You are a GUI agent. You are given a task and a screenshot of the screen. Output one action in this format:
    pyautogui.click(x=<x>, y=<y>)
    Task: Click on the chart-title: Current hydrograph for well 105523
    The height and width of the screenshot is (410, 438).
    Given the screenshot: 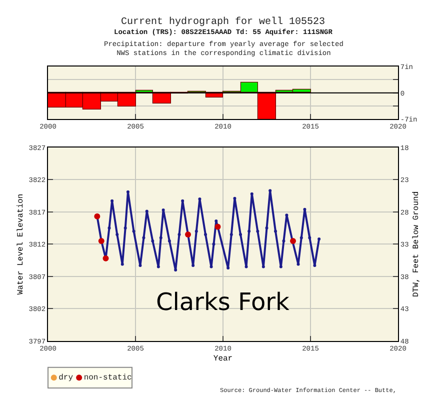 What is the action you would take?
    pyautogui.click(x=223, y=22)
    